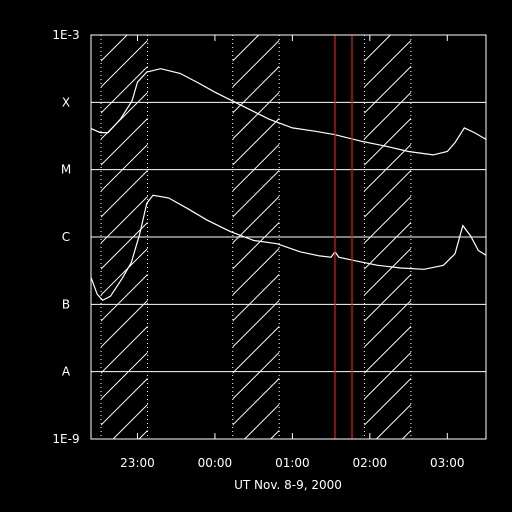 This screenshot has height=512, width=512. I want to click on series-line, so click(288, 112).